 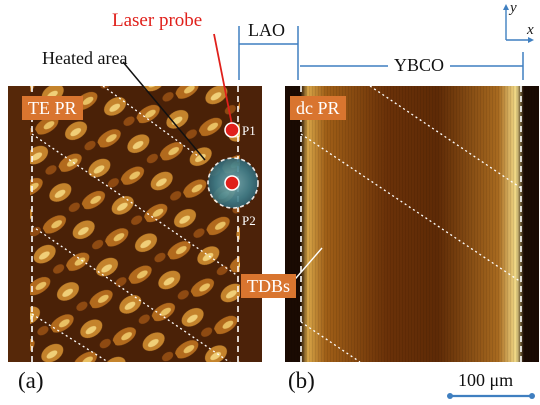 I want to click on tdbs-tag: TDBs, so click(x=269, y=286).